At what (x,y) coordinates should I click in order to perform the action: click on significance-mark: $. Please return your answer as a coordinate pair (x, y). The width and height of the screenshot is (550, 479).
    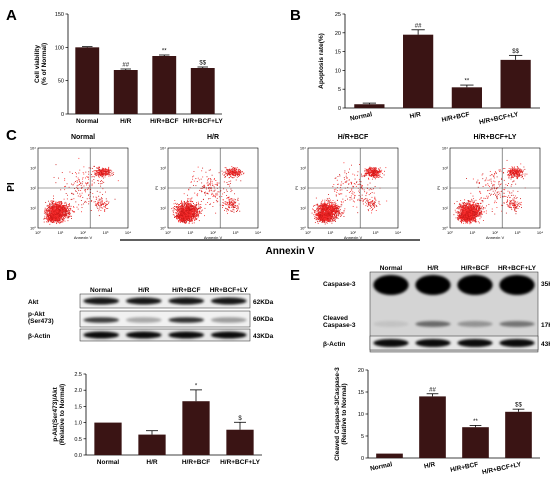
    Looking at the image, I should click on (240, 419).